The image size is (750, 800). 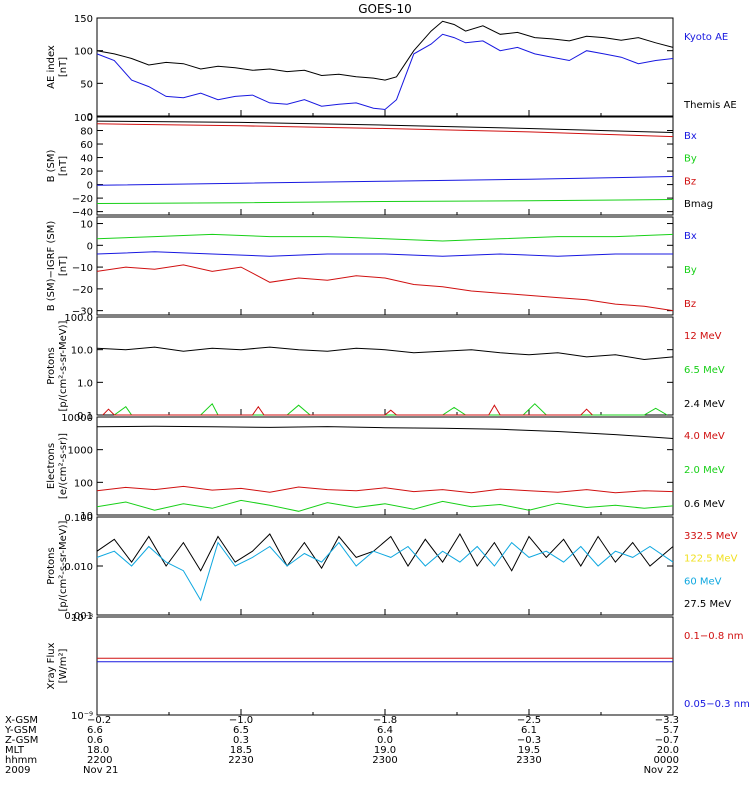 I want to click on footer-value: 19.0, so click(x=385, y=750).